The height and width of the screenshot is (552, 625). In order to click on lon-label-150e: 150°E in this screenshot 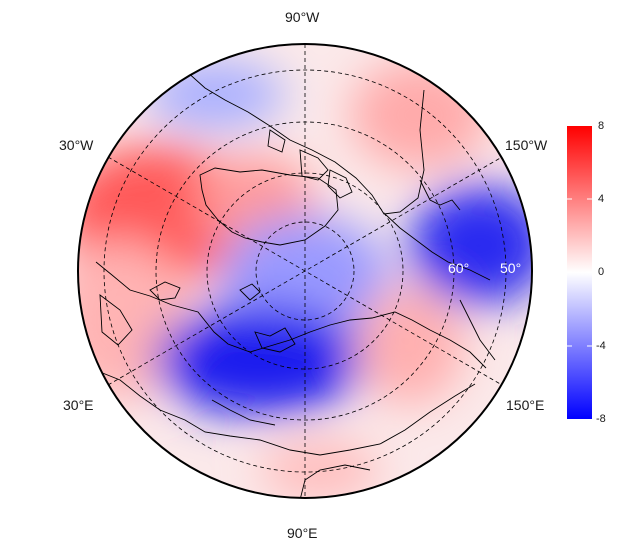, I will do `click(525, 405)`.